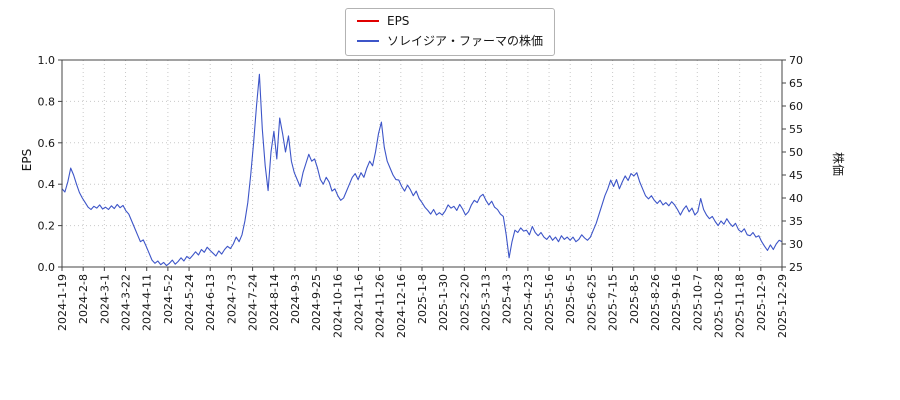 The image size is (900, 400). What do you see at coordinates (464, 302) in the screenshot?
I see `x-tick-label: 2025-2-20` at bounding box center [464, 302].